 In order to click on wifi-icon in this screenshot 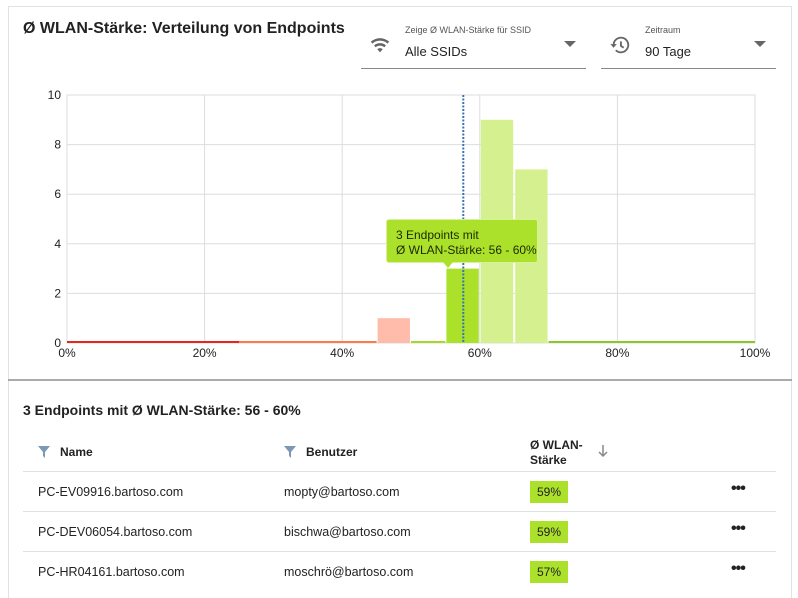, I will do `click(380, 45)`.